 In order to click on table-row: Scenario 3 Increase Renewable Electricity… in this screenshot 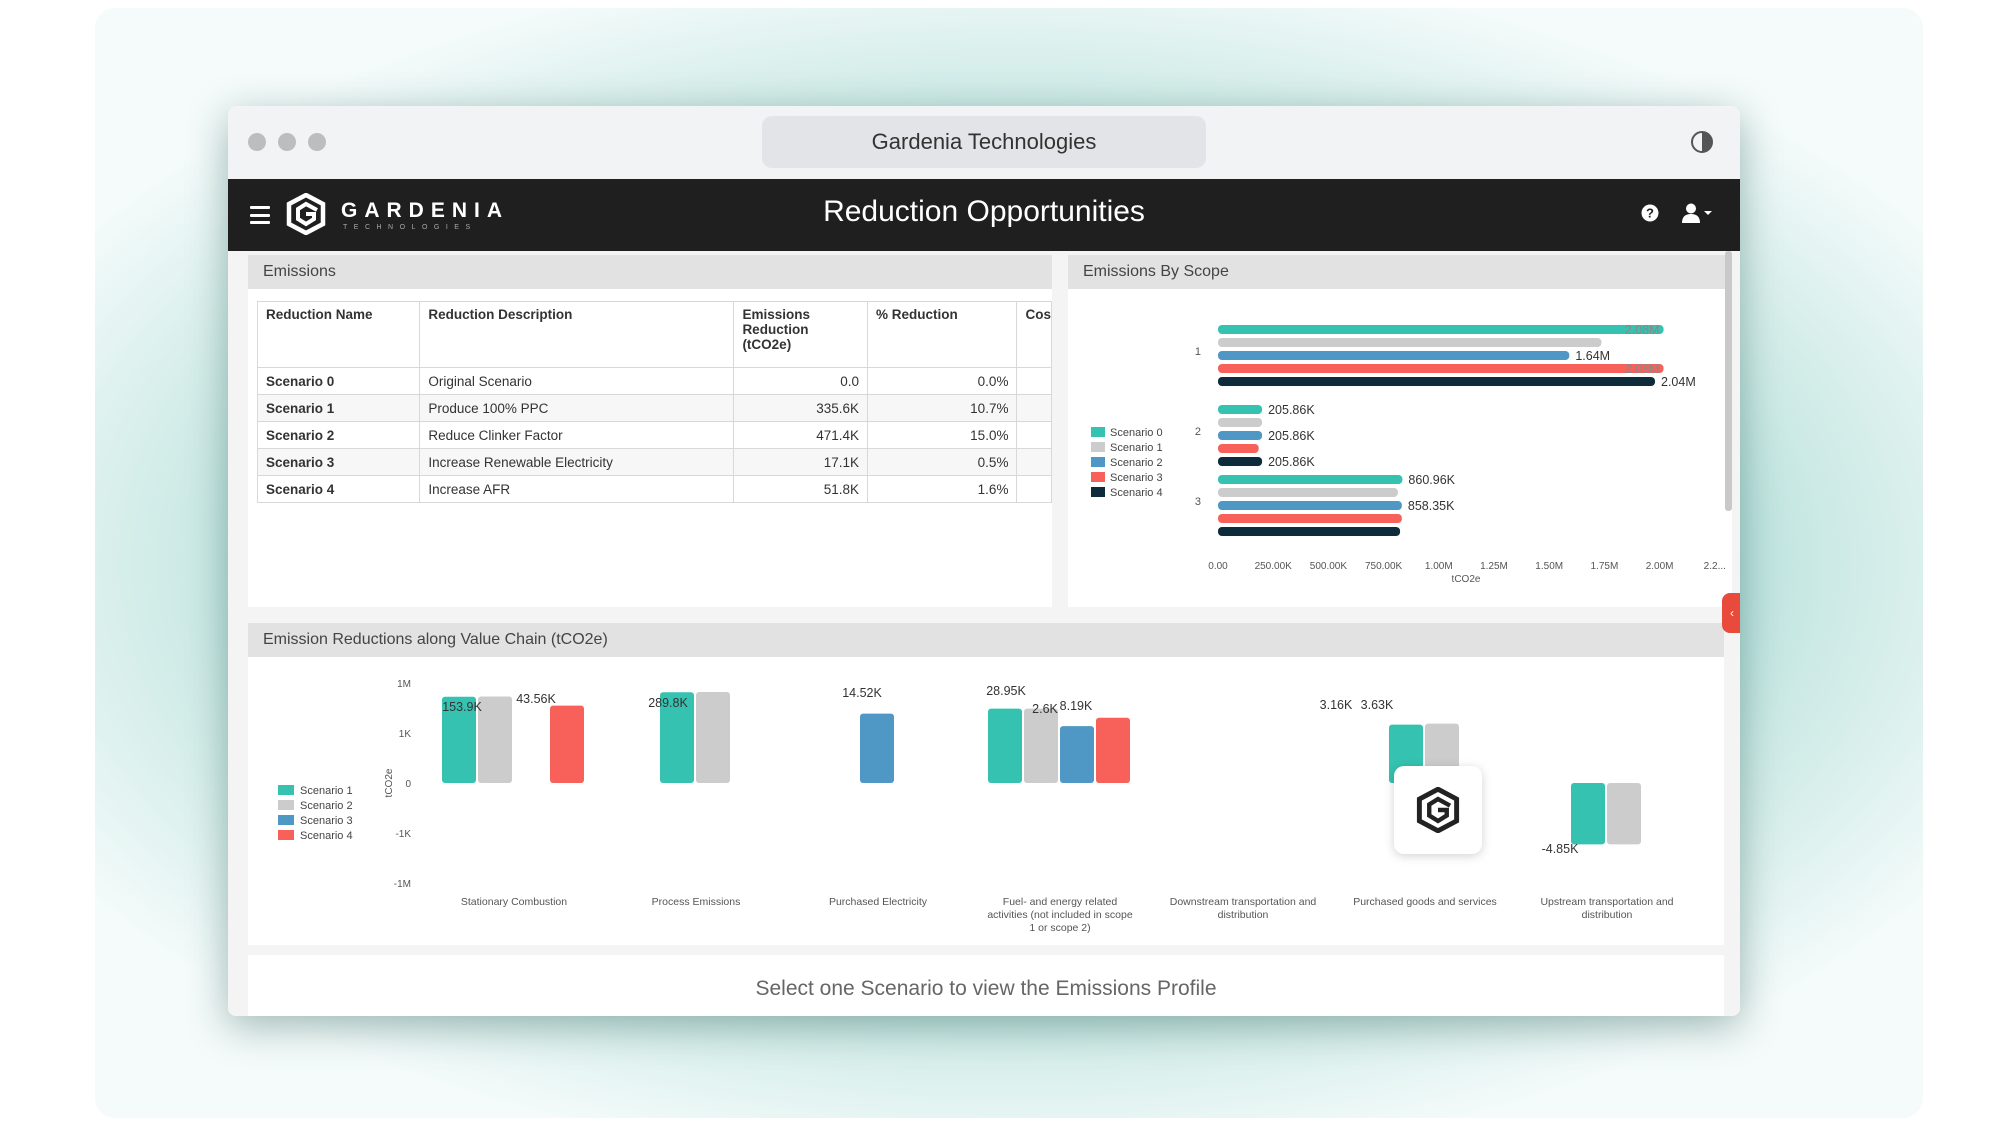, I will do `click(654, 462)`.